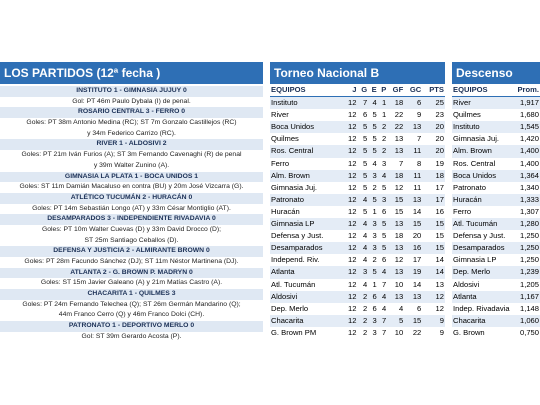 The height and width of the screenshot is (405, 540). I want to click on table-row: Gimnasia LP 12 4 3 5 13 15 15, so click(357, 224).